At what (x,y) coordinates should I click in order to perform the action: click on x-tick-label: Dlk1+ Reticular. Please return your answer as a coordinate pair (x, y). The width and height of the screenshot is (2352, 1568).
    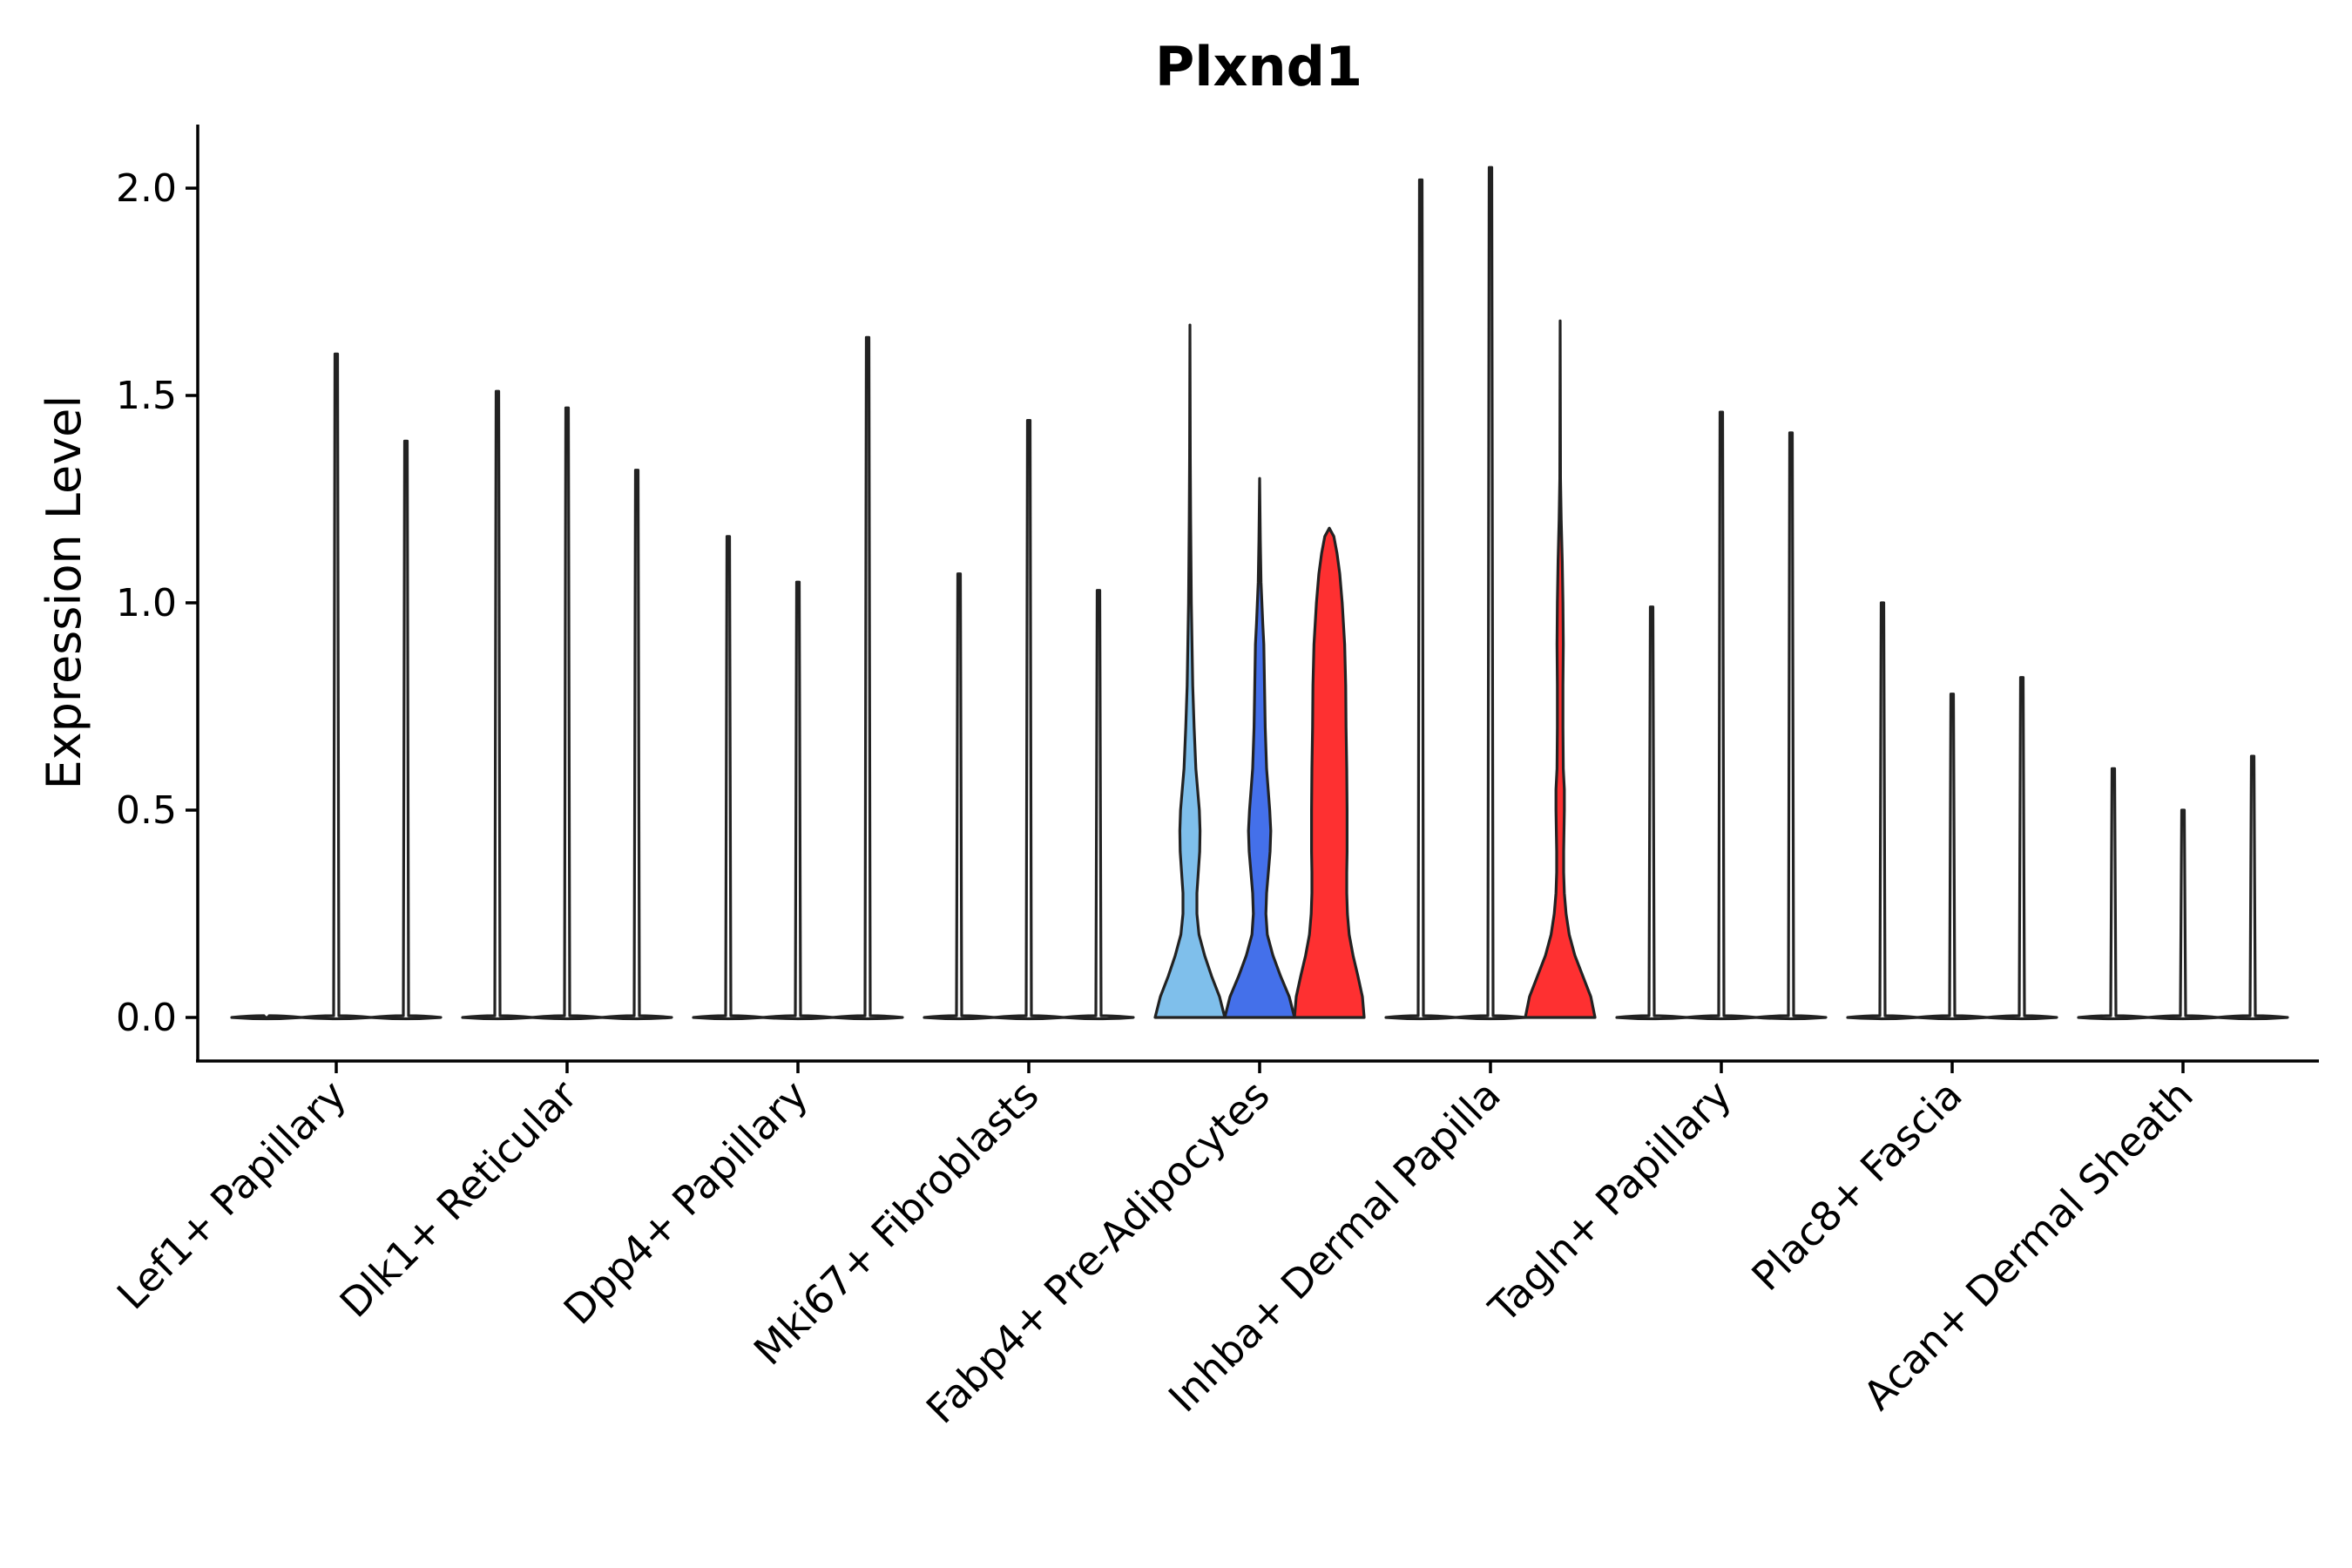
    Looking at the image, I should click on (459, 1199).